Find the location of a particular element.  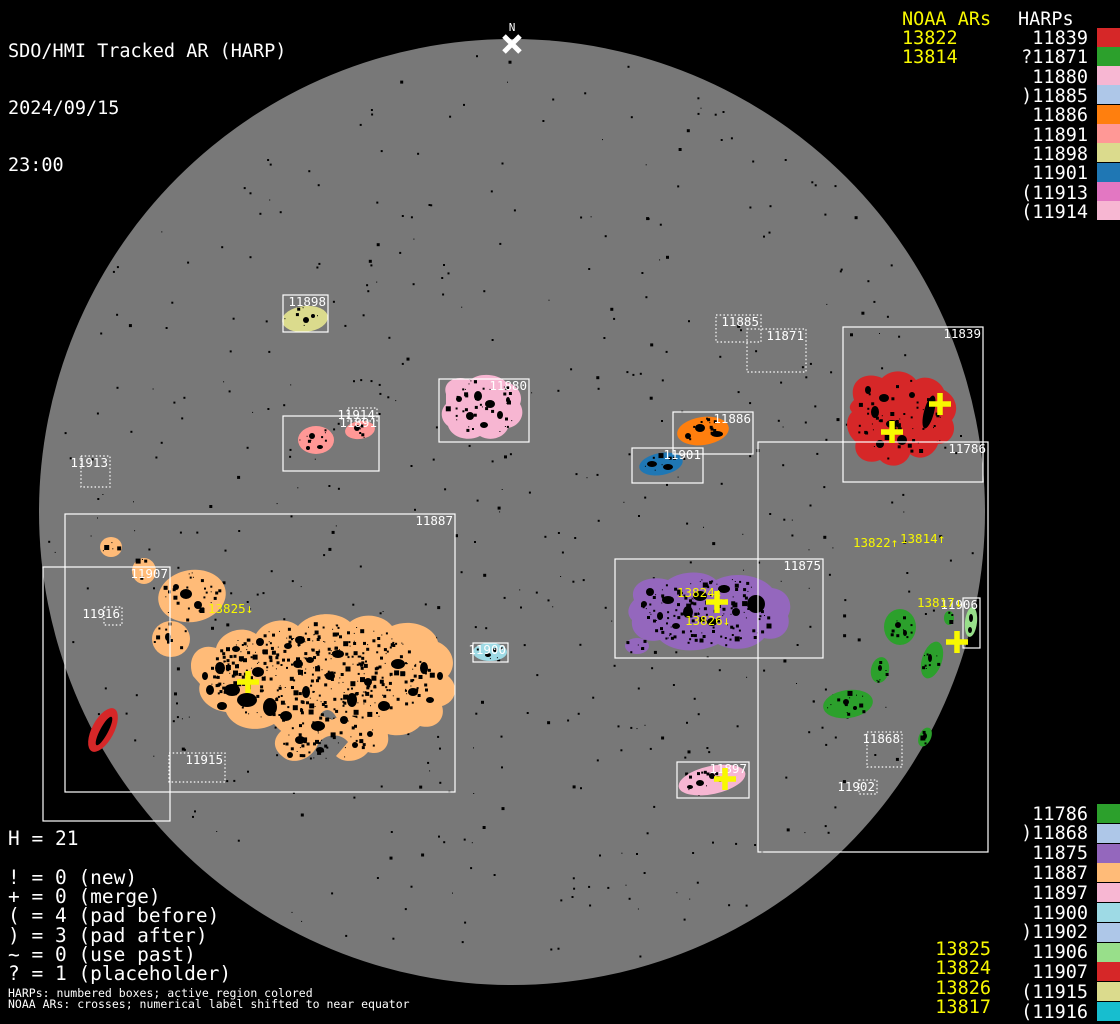

symbol-stat-line: ) = 3 (pad after) is located at coordinates (108, 935).